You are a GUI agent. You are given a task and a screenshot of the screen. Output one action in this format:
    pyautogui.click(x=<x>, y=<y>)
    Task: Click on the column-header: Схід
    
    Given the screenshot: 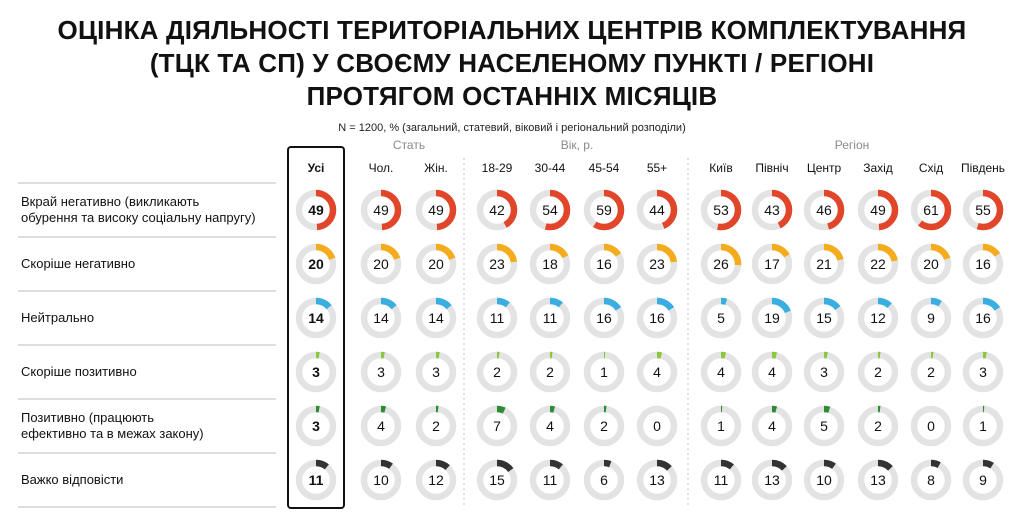 What is the action you would take?
    pyautogui.click(x=931, y=168)
    